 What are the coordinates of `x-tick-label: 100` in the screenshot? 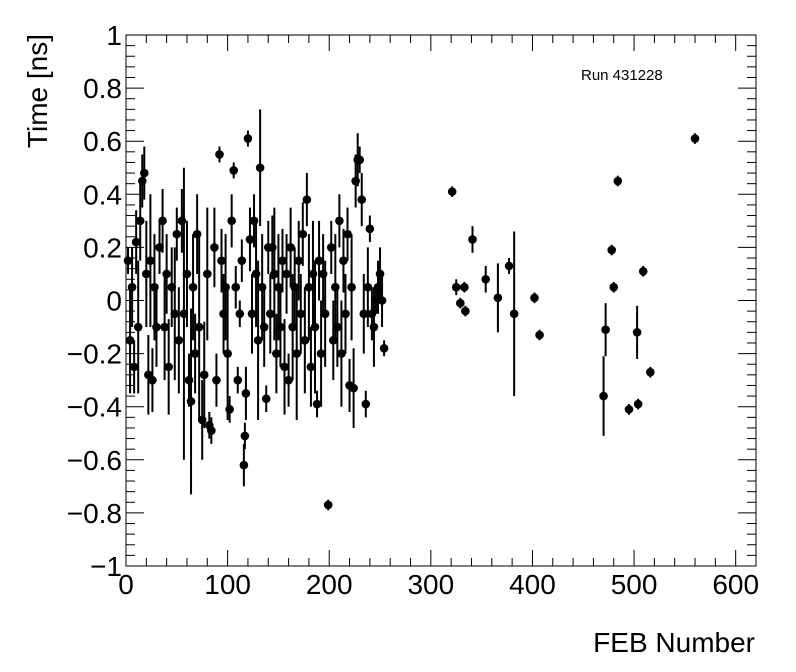 It's located at (227, 584).